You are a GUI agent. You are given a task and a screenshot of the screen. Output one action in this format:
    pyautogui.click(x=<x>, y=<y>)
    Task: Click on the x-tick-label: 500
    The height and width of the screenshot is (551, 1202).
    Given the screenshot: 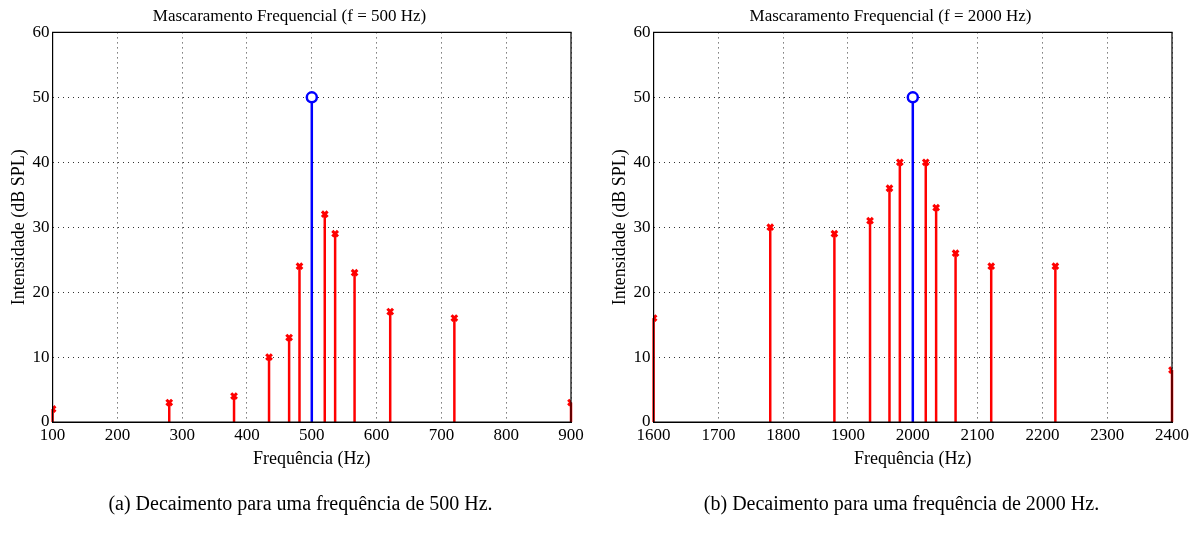 What is the action you would take?
    pyautogui.click(x=312, y=434)
    